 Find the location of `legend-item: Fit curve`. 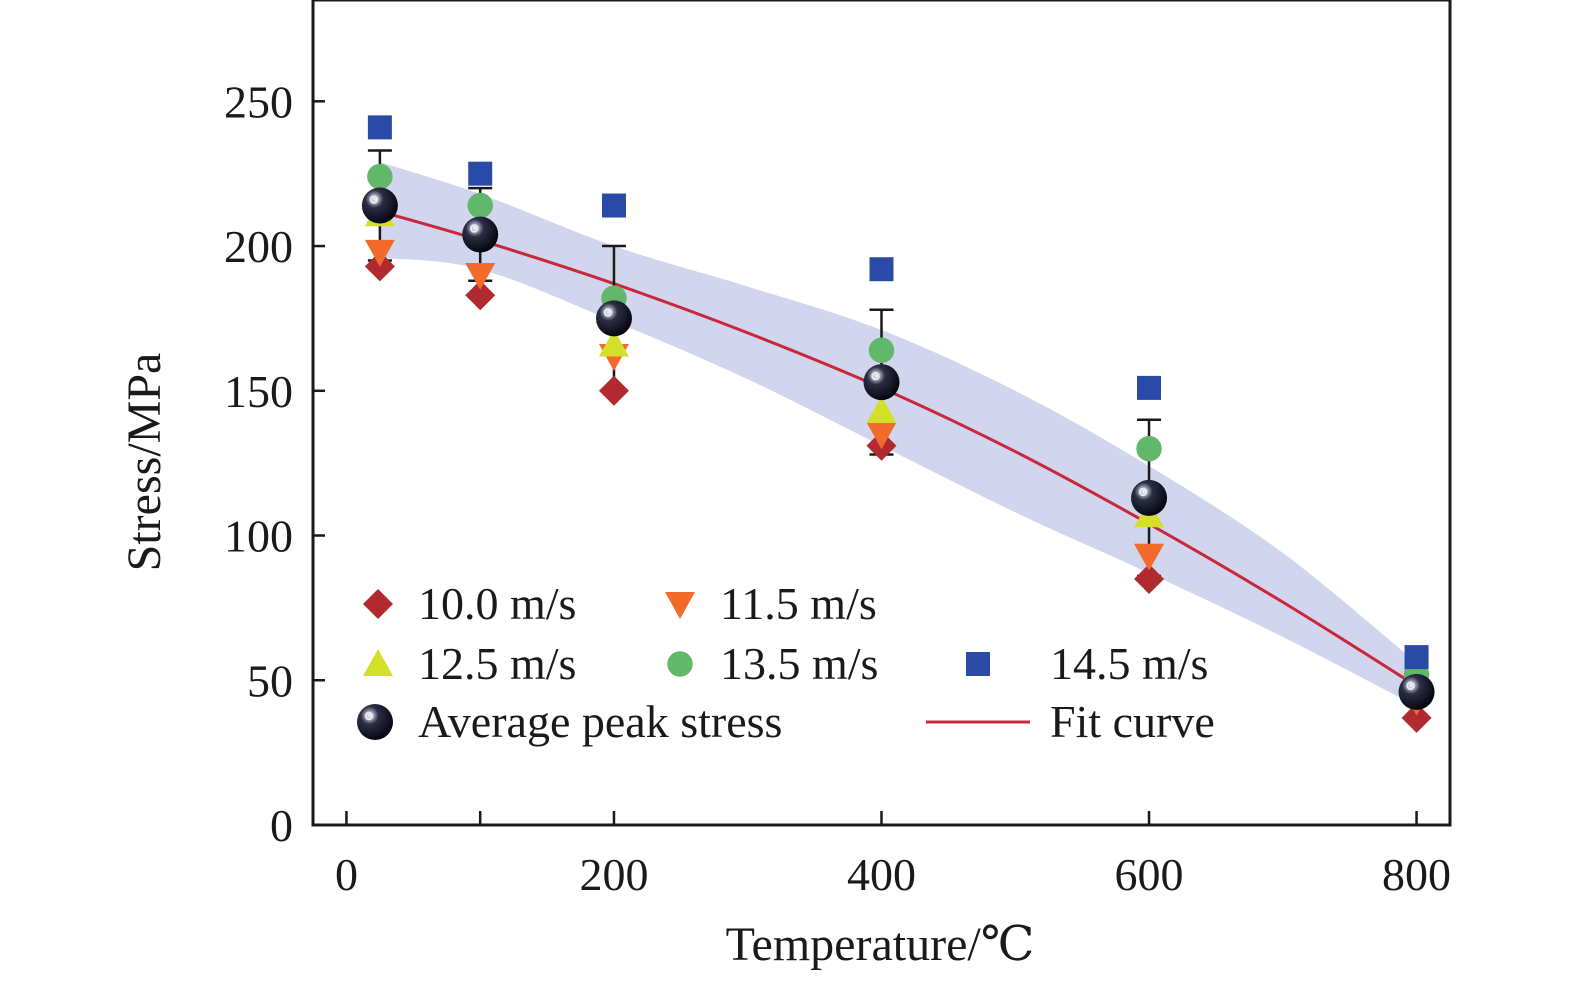

legend-item: Fit curve is located at coordinates (1070, 721).